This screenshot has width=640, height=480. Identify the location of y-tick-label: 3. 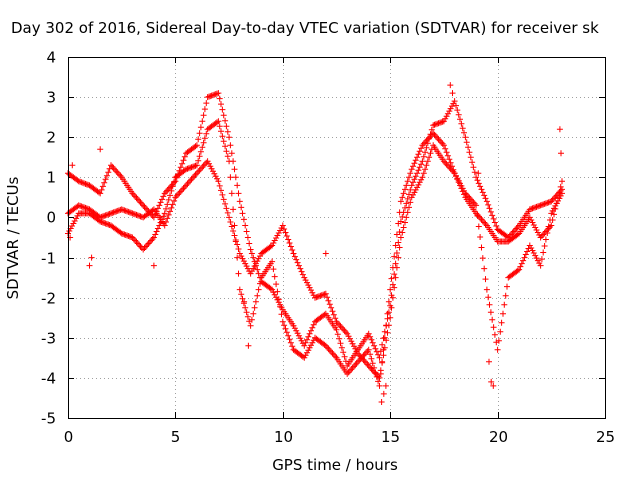
(51, 98).